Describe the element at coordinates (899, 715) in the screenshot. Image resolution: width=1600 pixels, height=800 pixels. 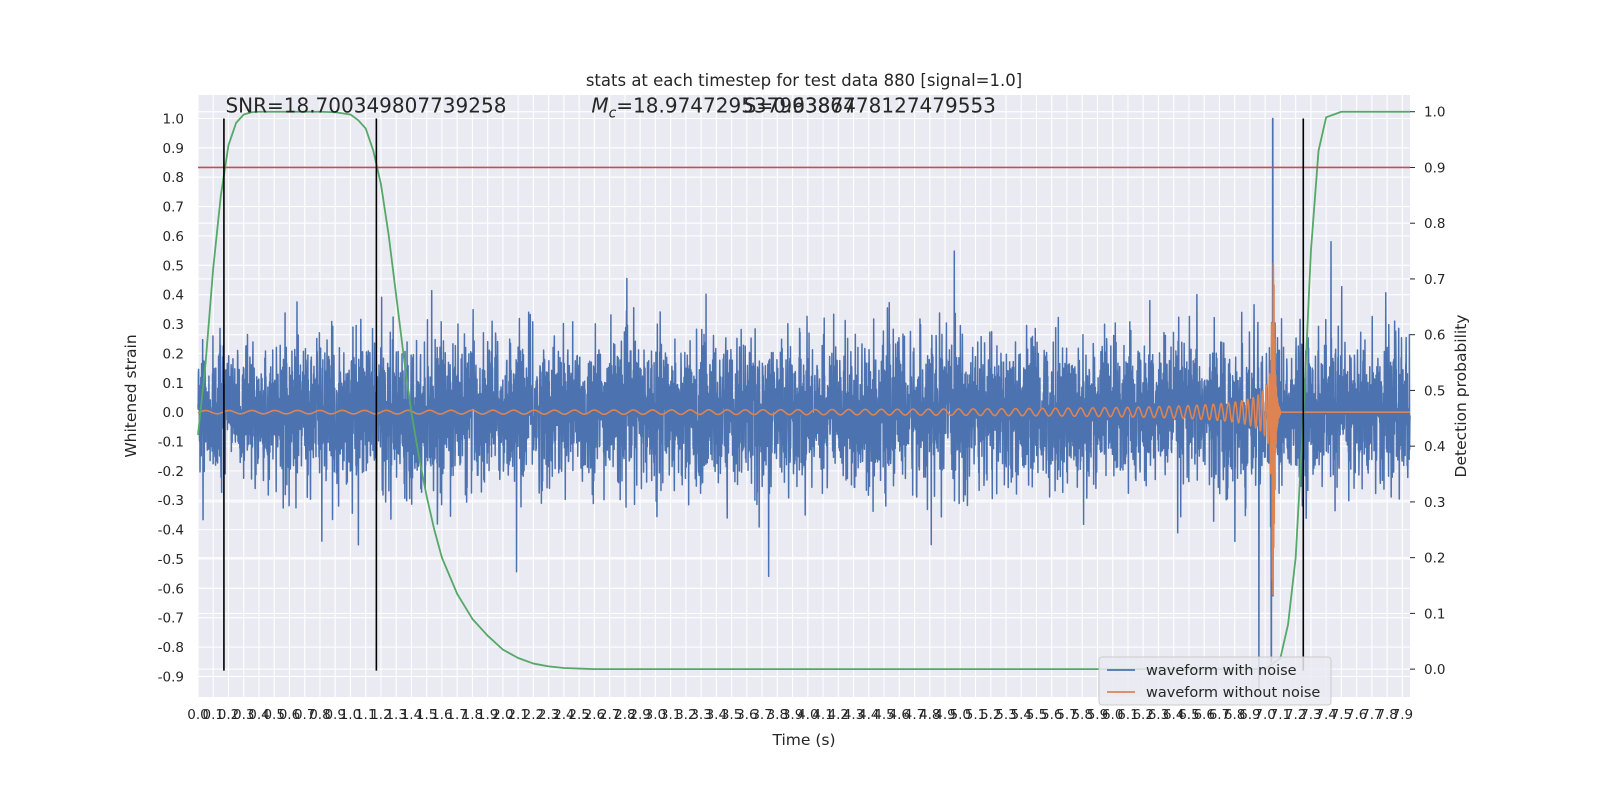
I see `x-tick-label: 4.6` at that location.